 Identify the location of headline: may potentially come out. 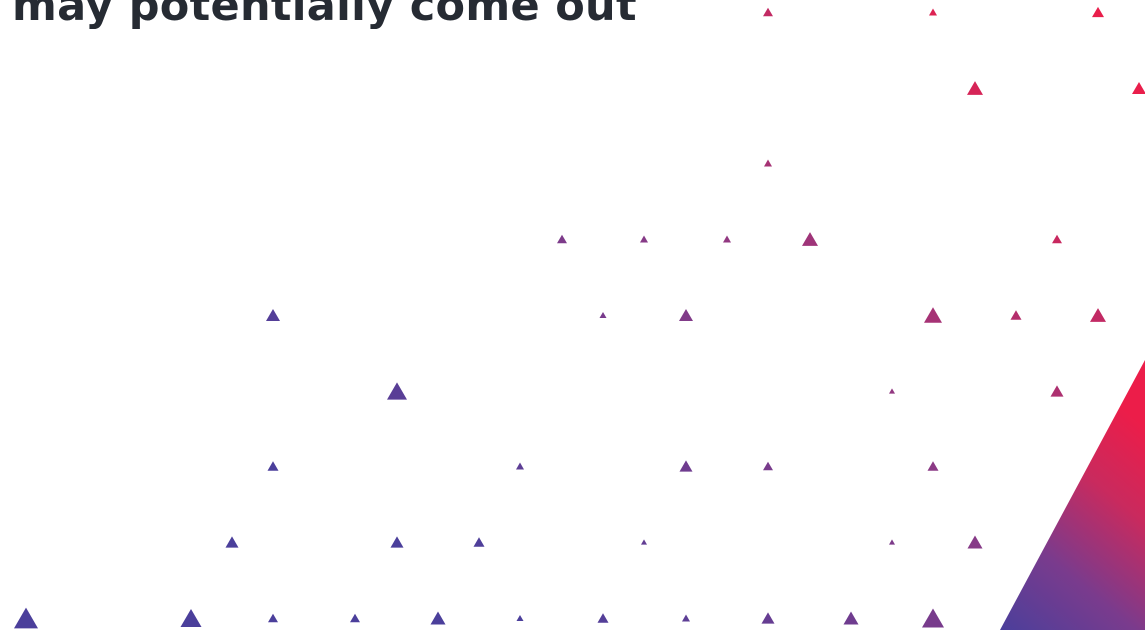
(324, 15).